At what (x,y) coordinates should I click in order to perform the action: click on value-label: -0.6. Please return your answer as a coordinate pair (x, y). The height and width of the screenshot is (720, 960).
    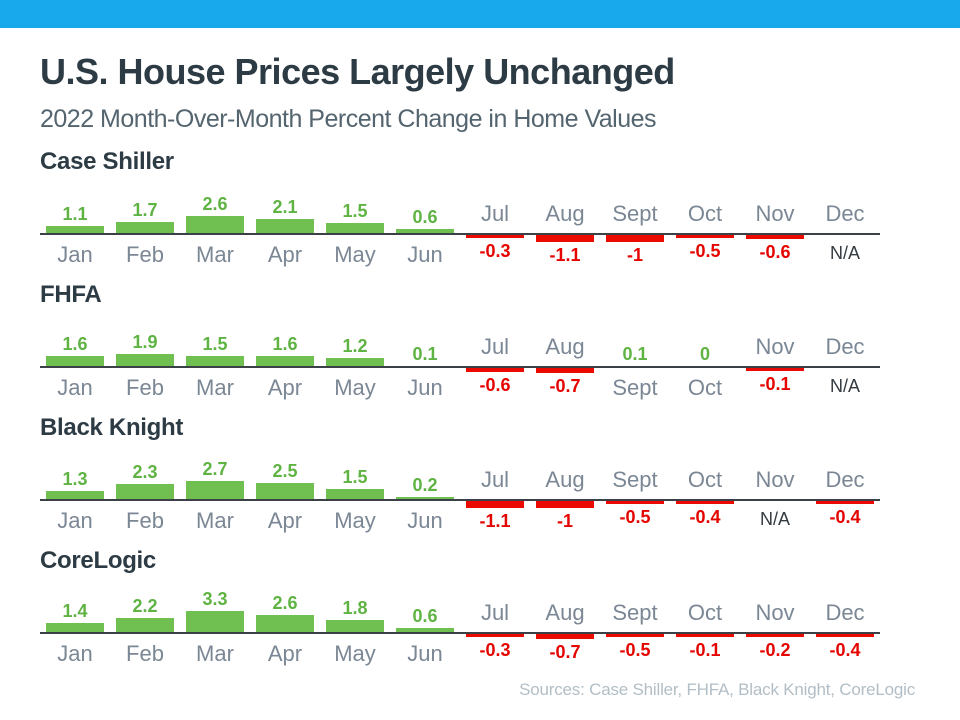
    Looking at the image, I should click on (495, 384).